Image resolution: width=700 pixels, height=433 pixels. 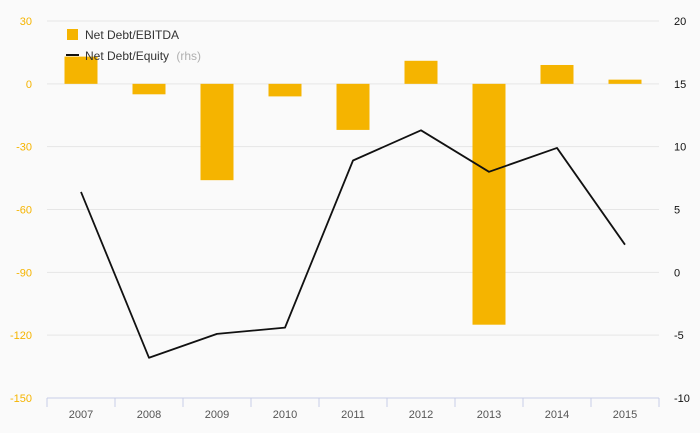 I want to click on x-tick-label: 2012, so click(x=421, y=415).